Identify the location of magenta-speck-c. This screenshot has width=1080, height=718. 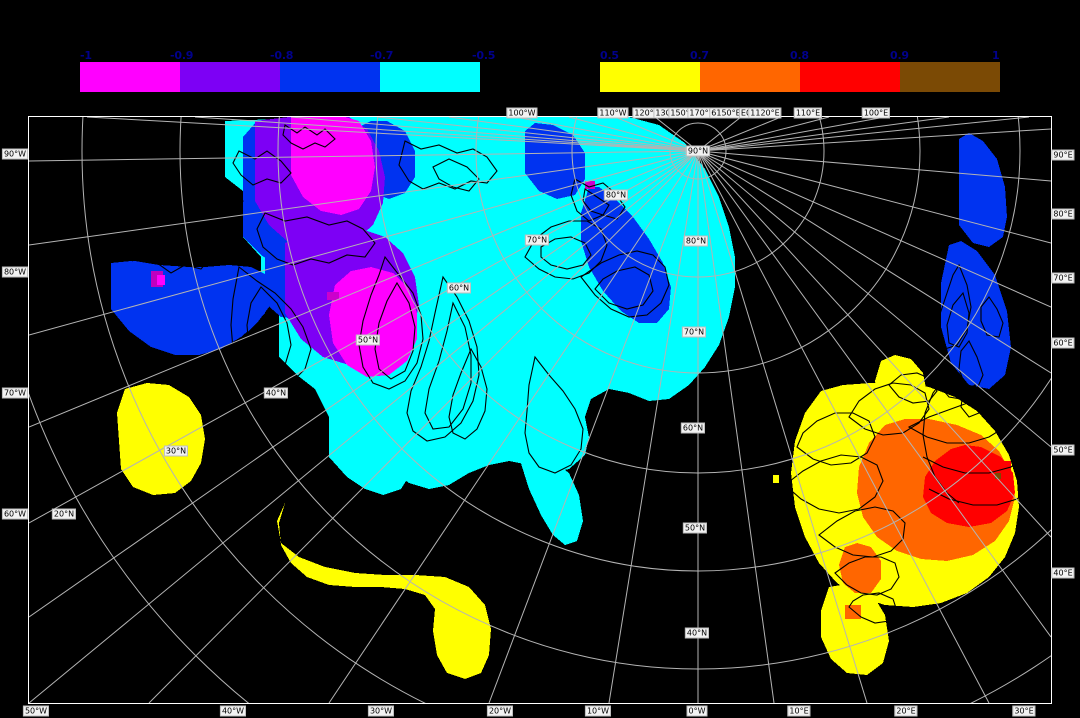
(333, 296).